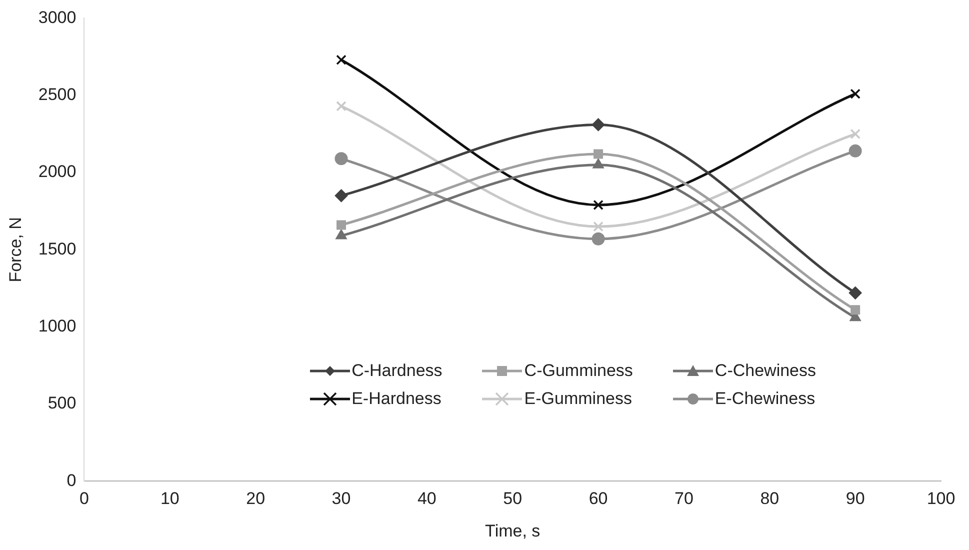  Describe the element at coordinates (341, 498) in the screenshot. I see `x-tick-label: 30` at that location.